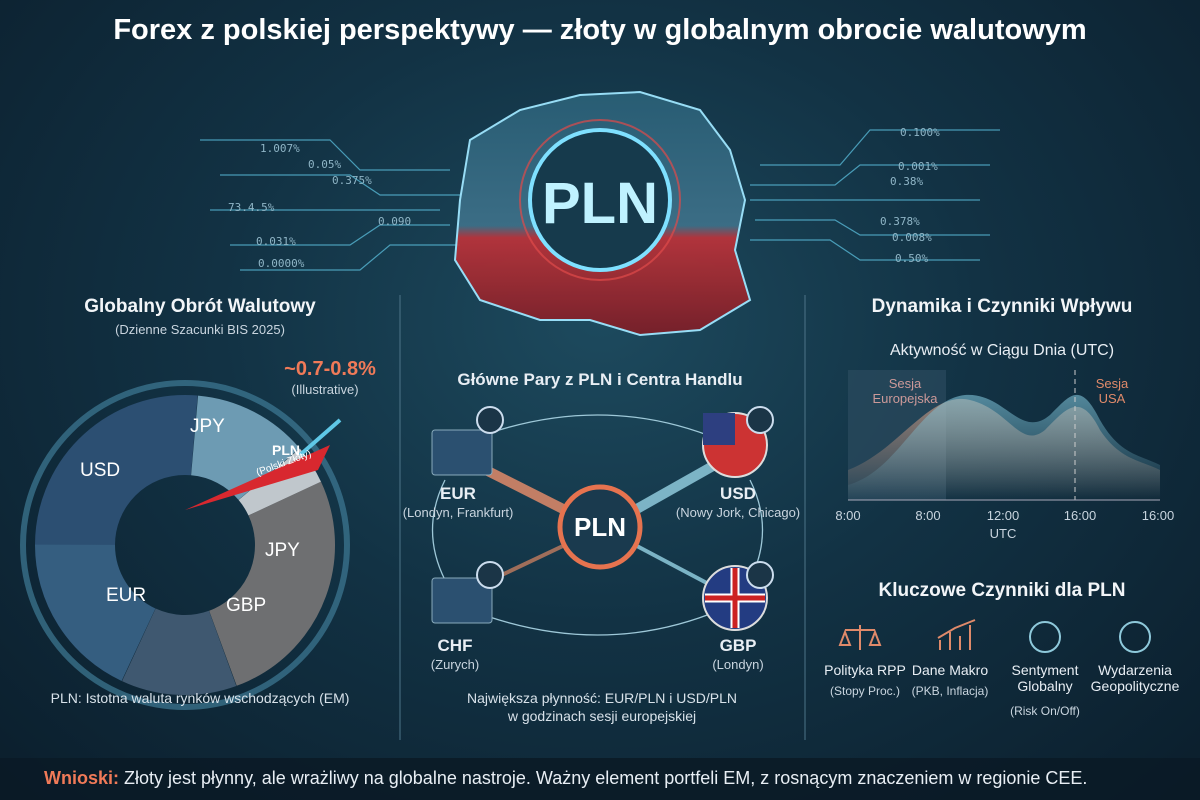  I want to click on map-side-label: 0.008%, so click(912, 237).